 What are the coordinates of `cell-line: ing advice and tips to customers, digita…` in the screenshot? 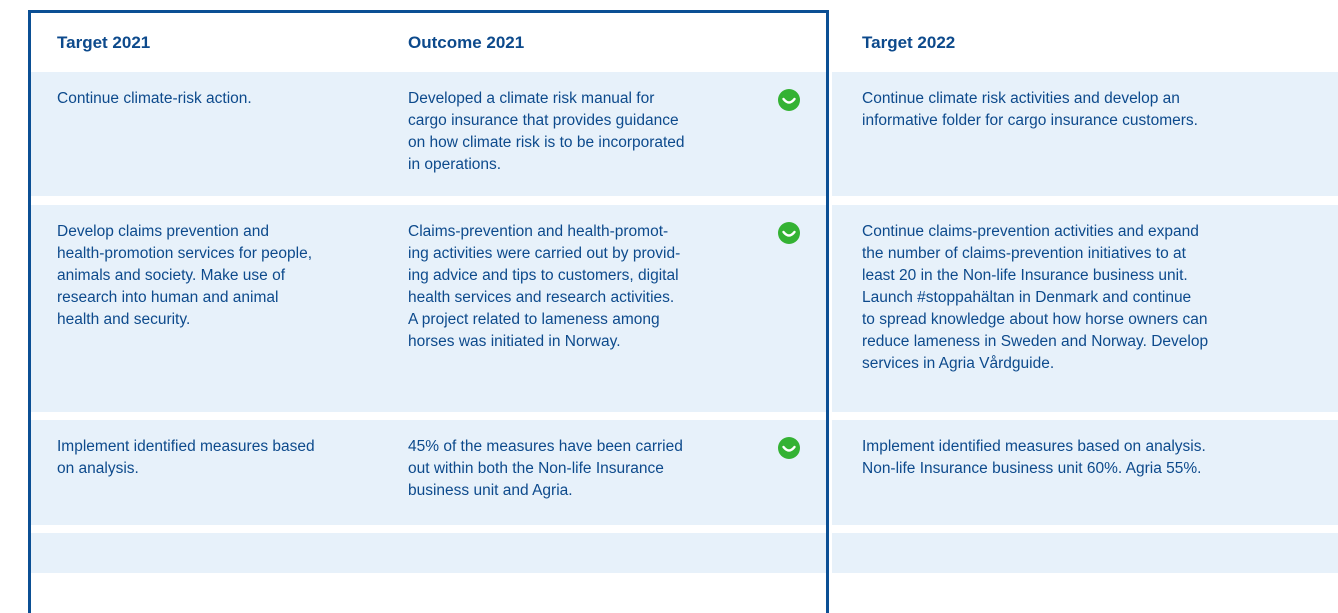 It's located at (543, 275).